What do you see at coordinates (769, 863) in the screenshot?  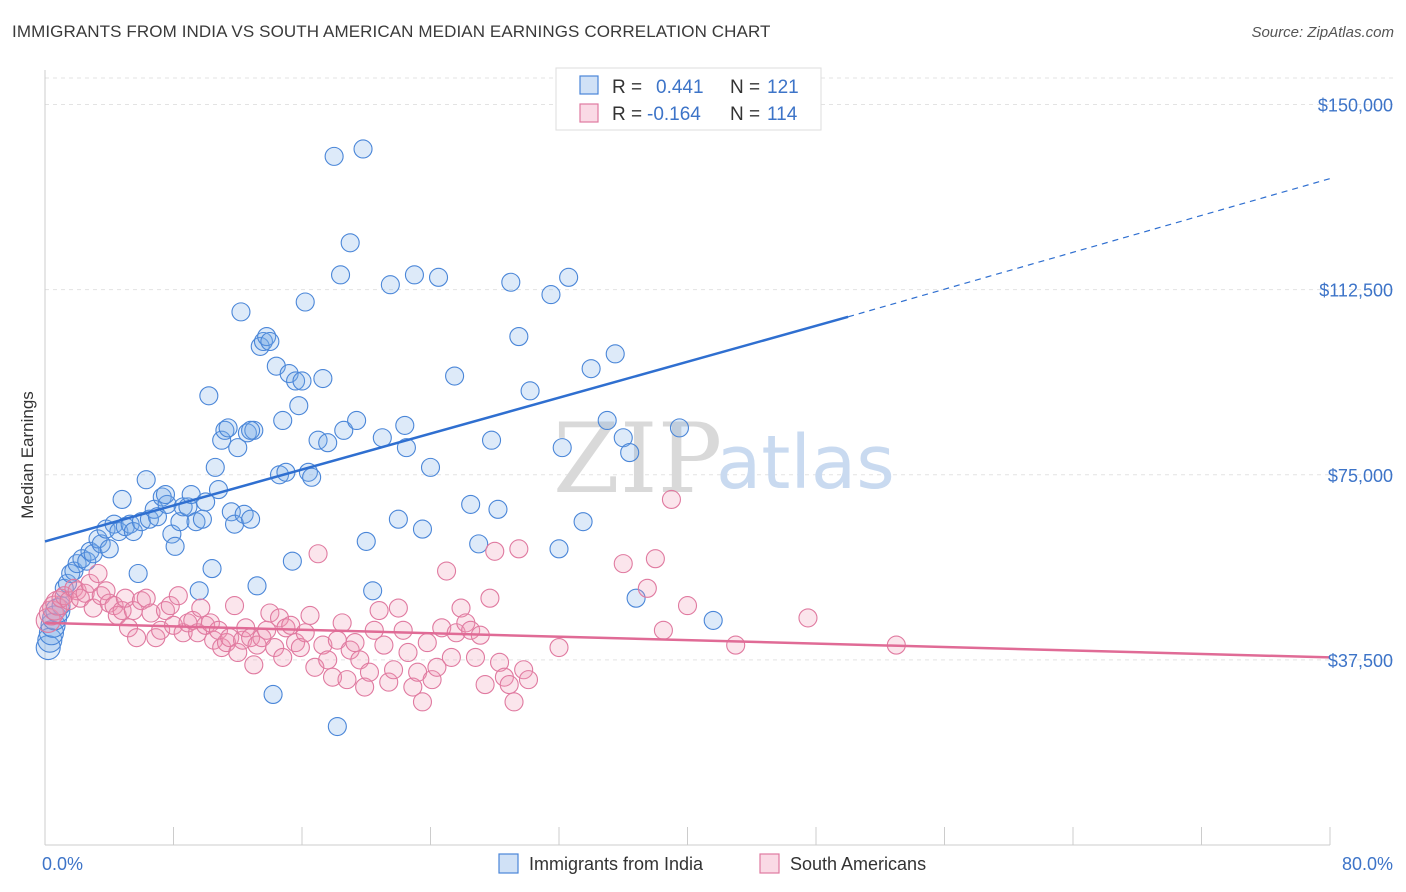 I see `bottom-legend-swatch-south` at bounding box center [769, 863].